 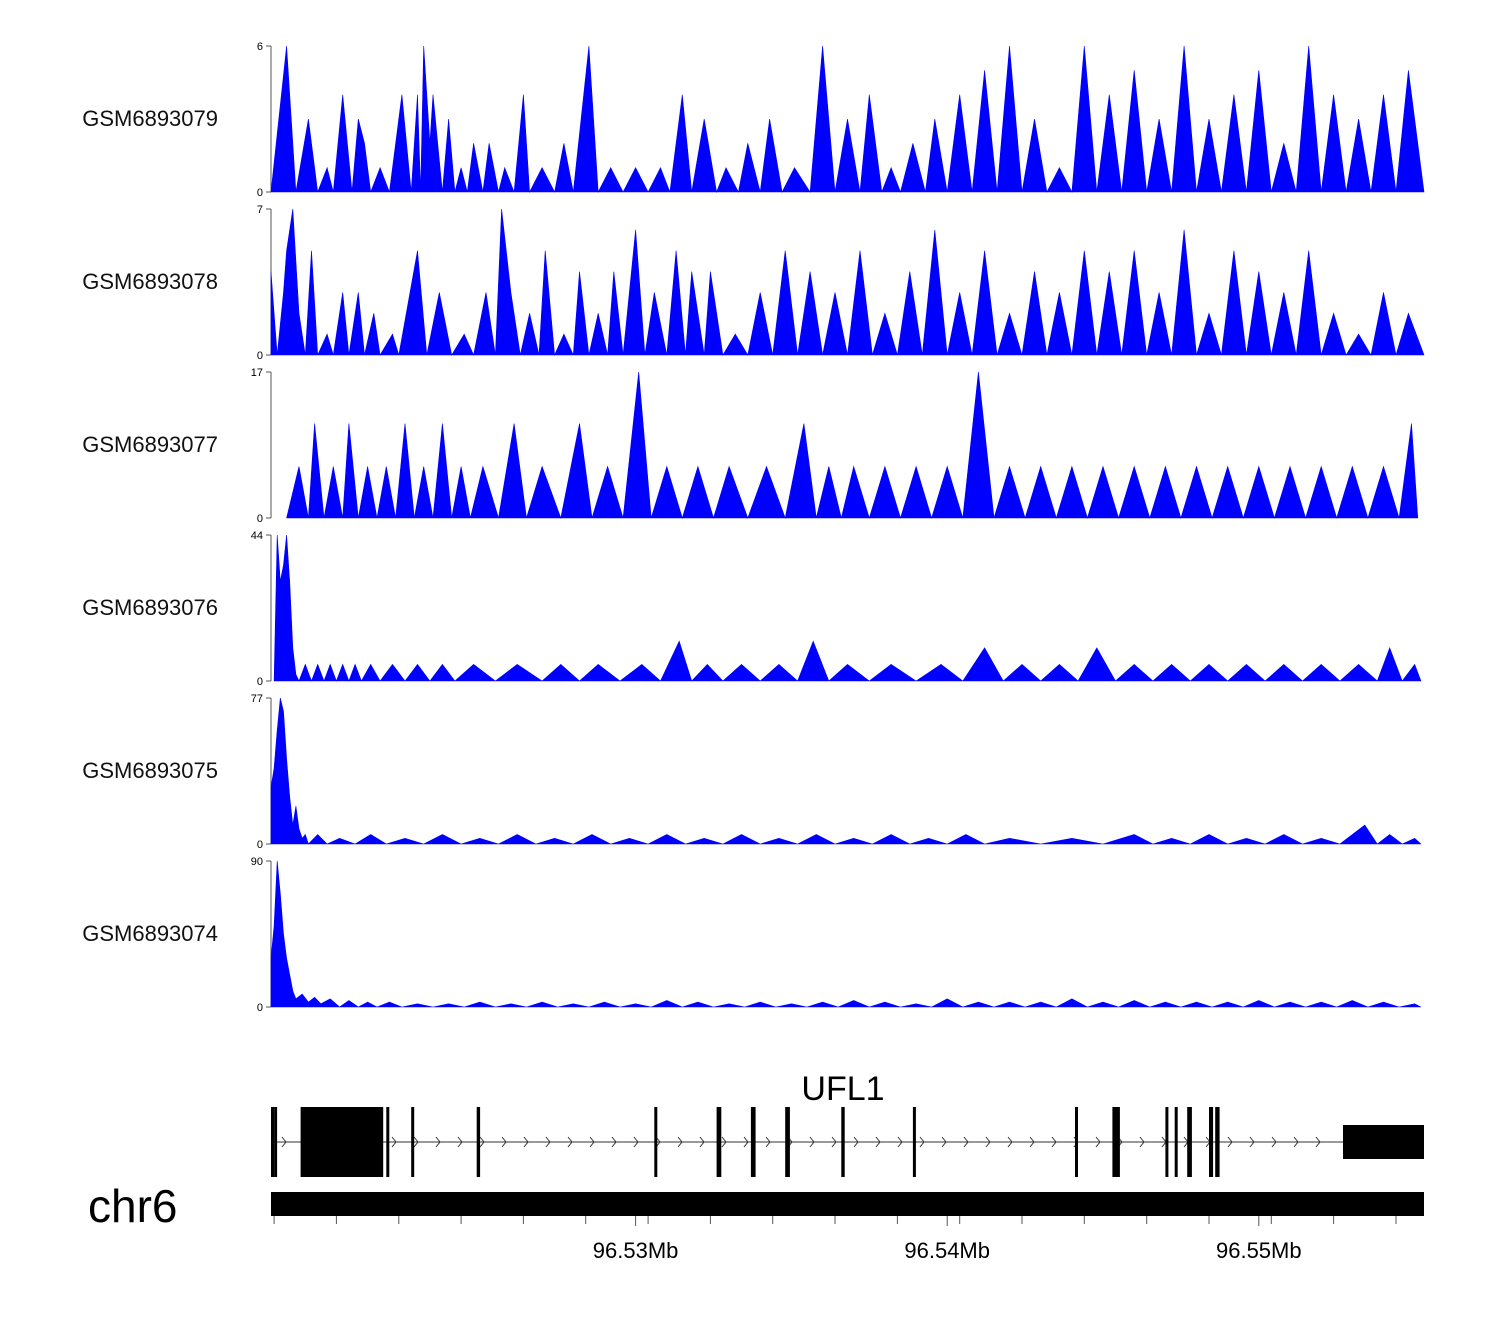 What do you see at coordinates (260, 210) in the screenshot?
I see `y-axis-max-label: 7` at bounding box center [260, 210].